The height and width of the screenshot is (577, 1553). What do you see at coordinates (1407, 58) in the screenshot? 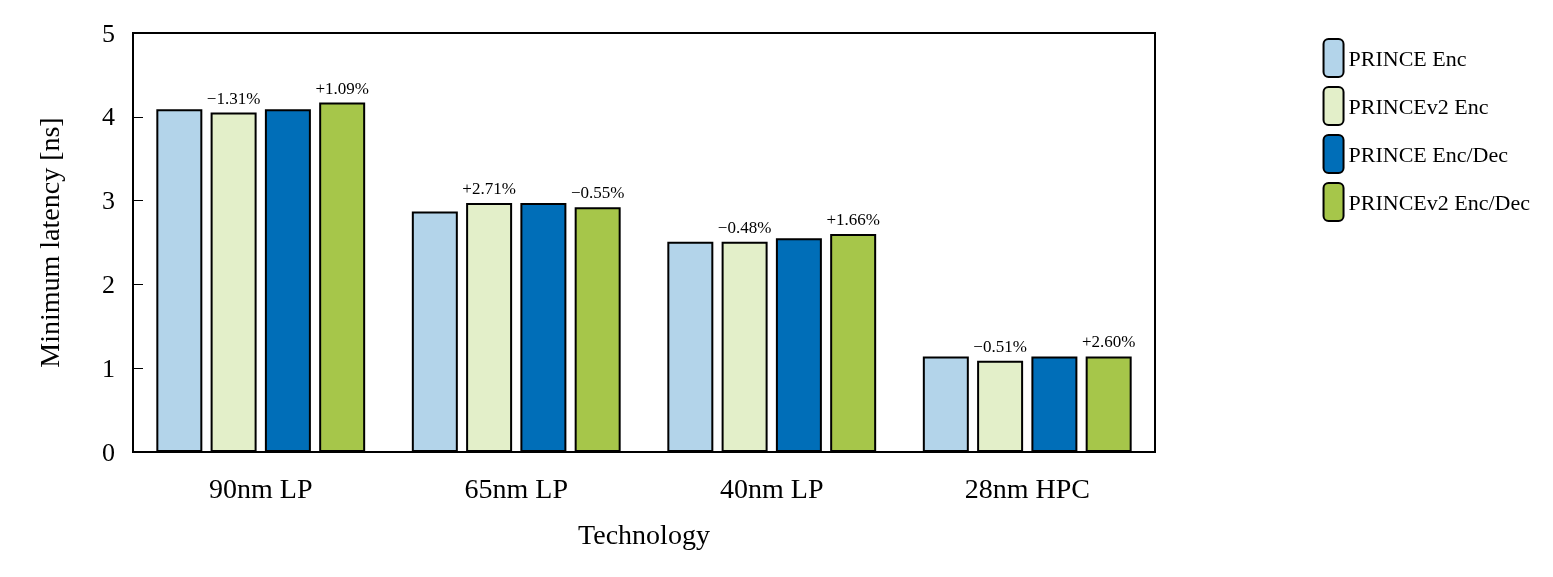
I see `legend-label: PRINCE Enc` at bounding box center [1407, 58].